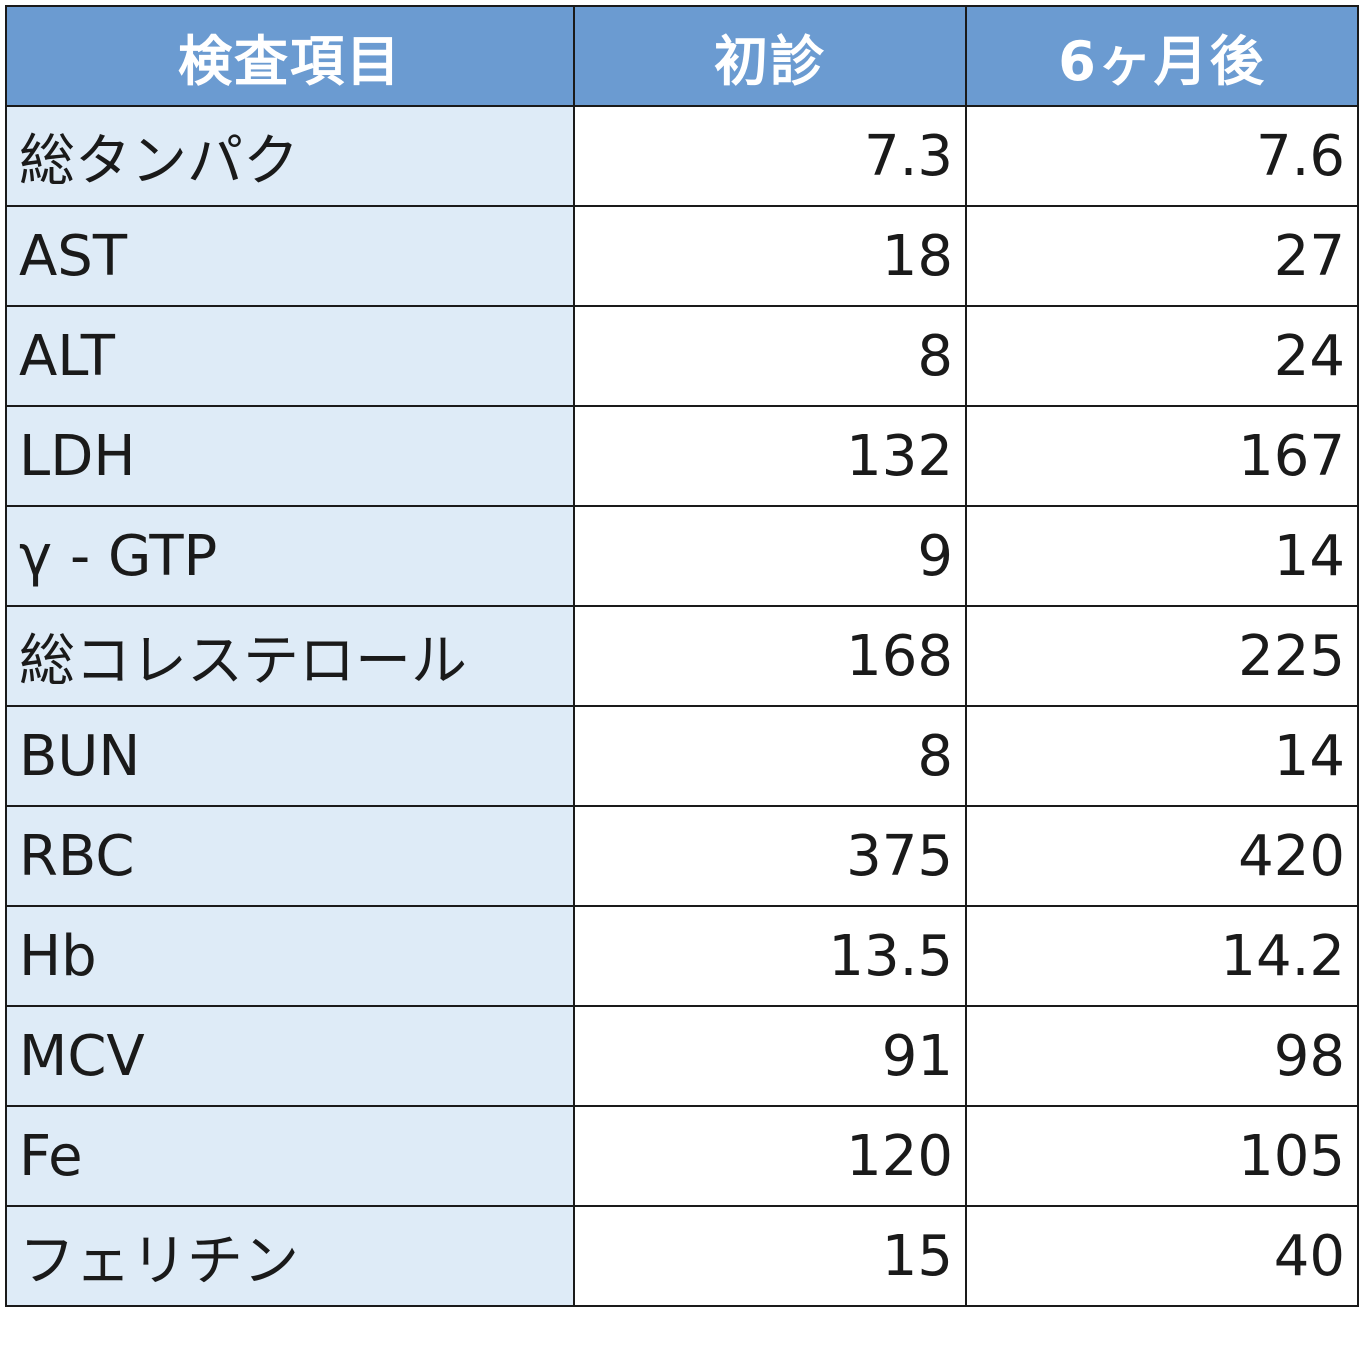 This screenshot has width=1364, height=1364. I want to click on initial-value-cell: 13.5, so click(770, 956).